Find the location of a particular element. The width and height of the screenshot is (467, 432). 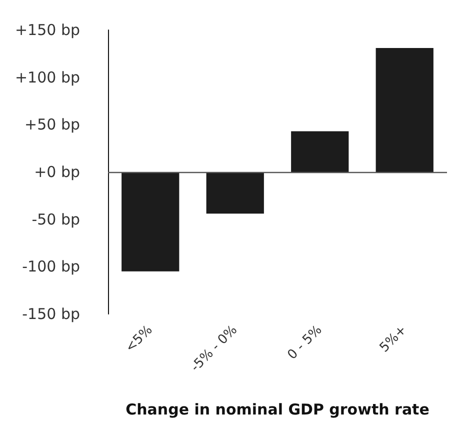

y-tick-label: -50 bp is located at coordinates (56, 219).